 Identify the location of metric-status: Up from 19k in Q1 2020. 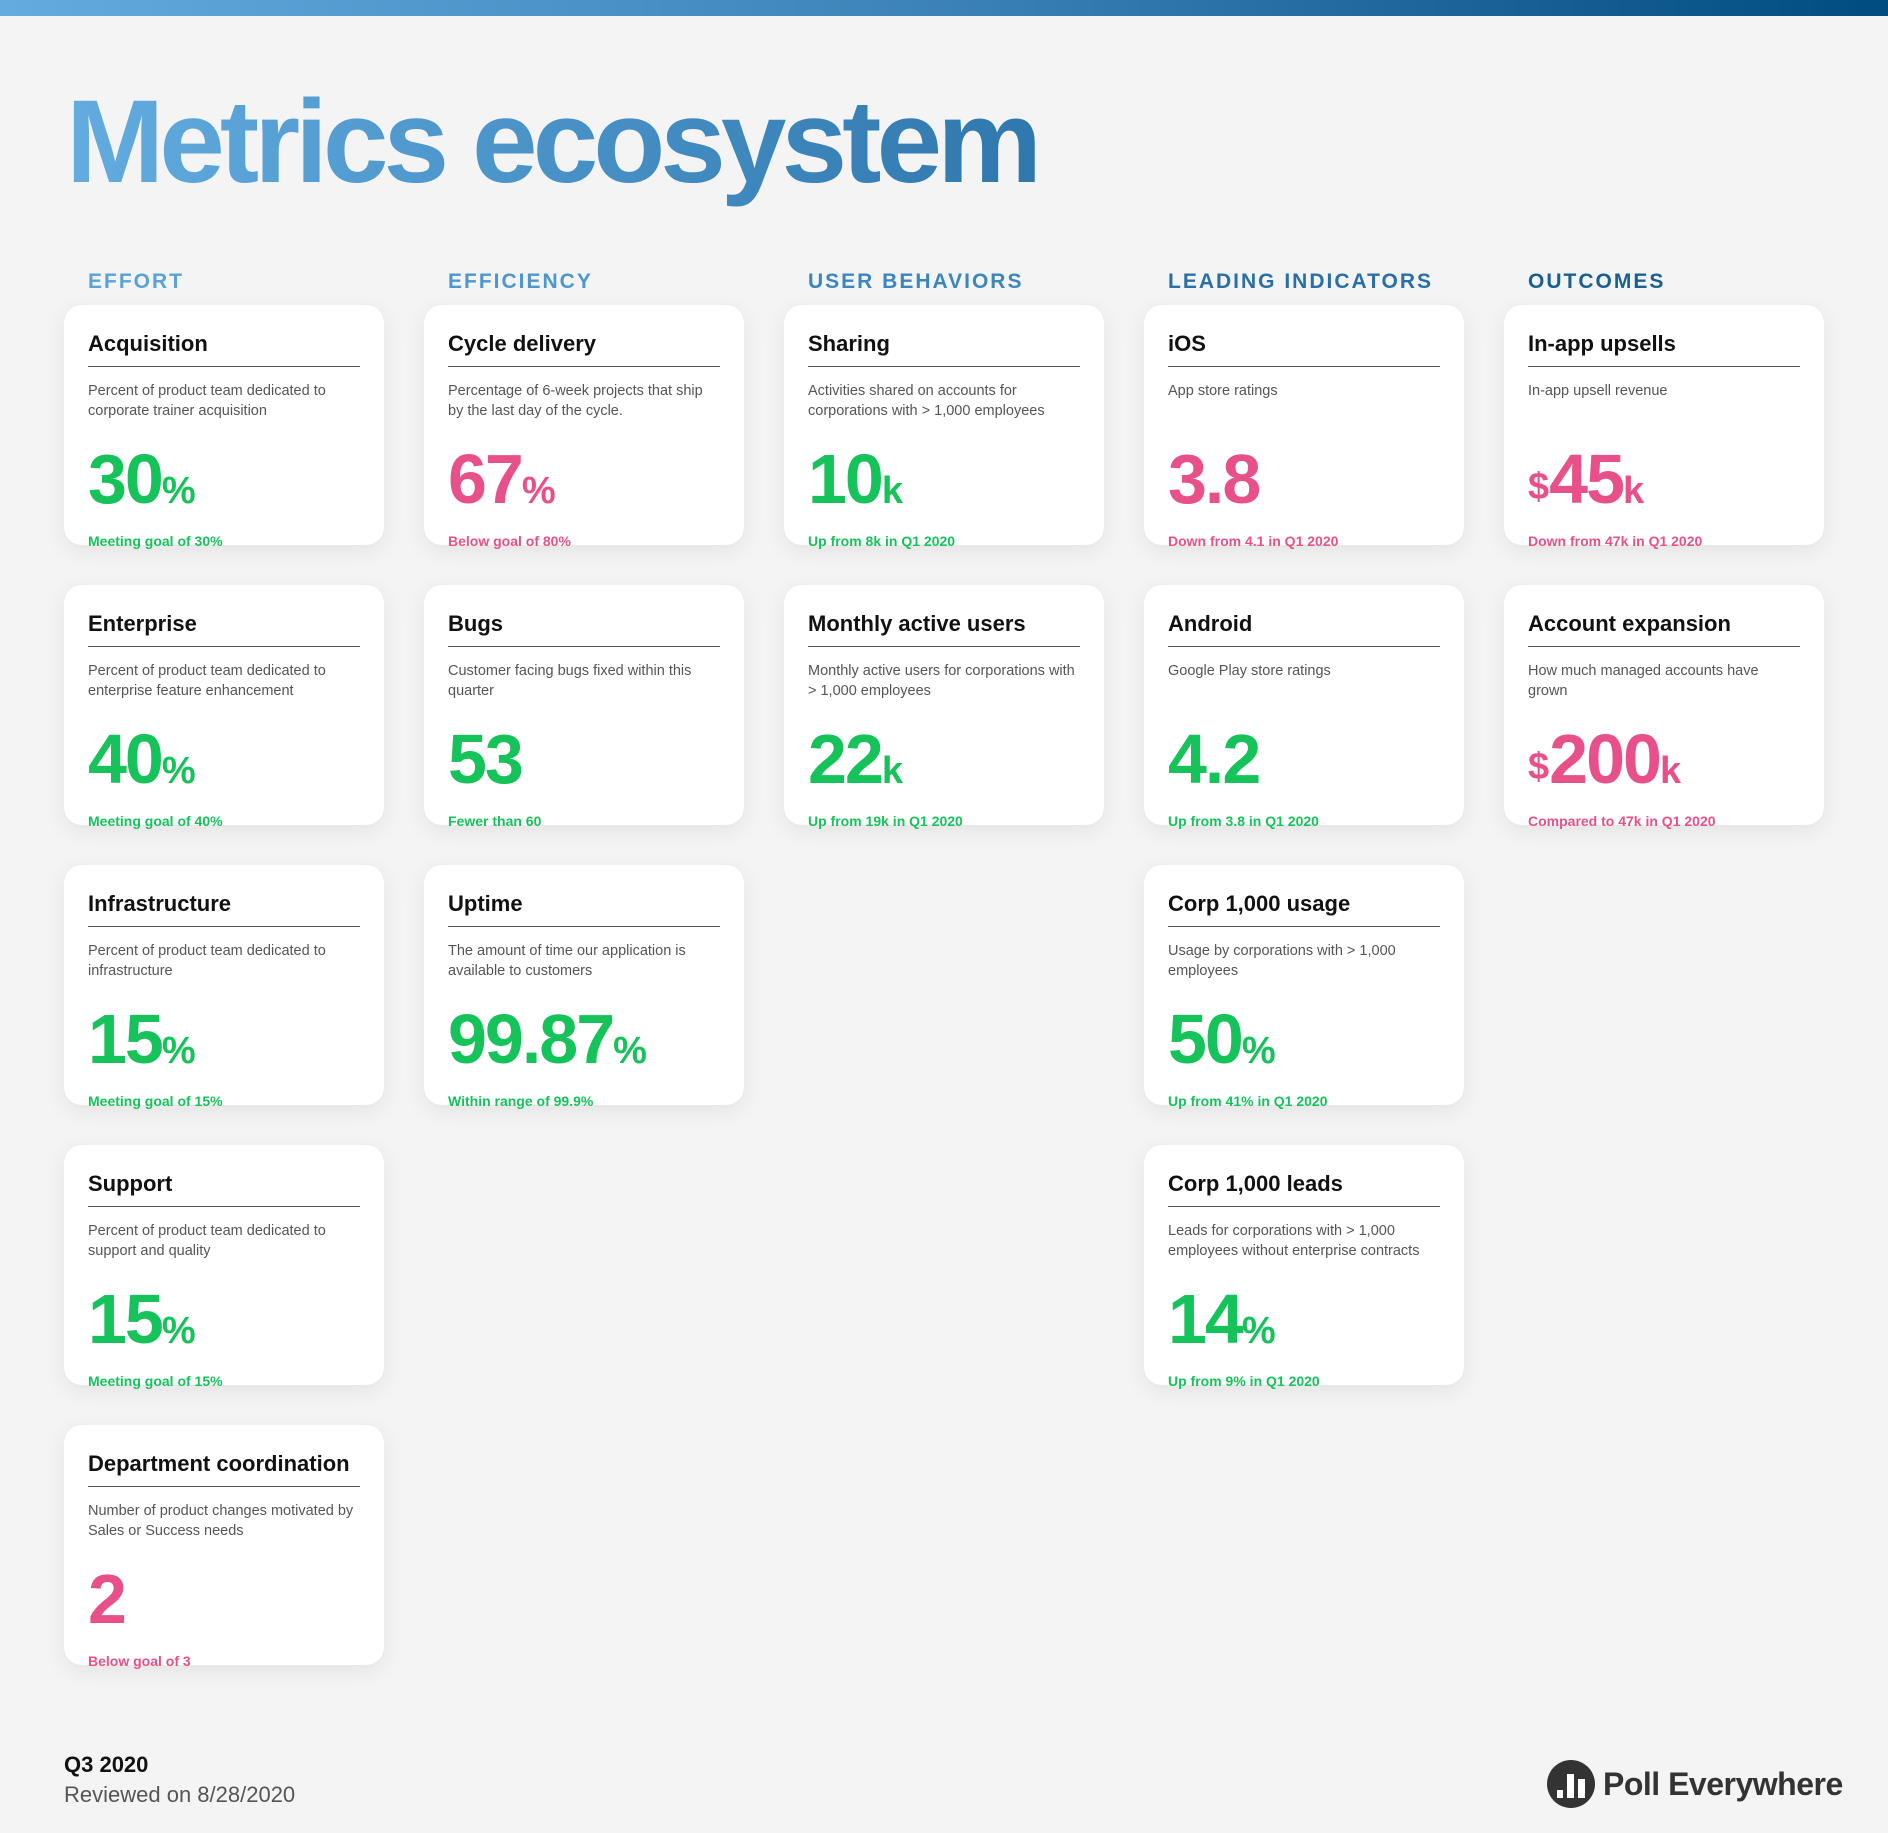
(885, 821).